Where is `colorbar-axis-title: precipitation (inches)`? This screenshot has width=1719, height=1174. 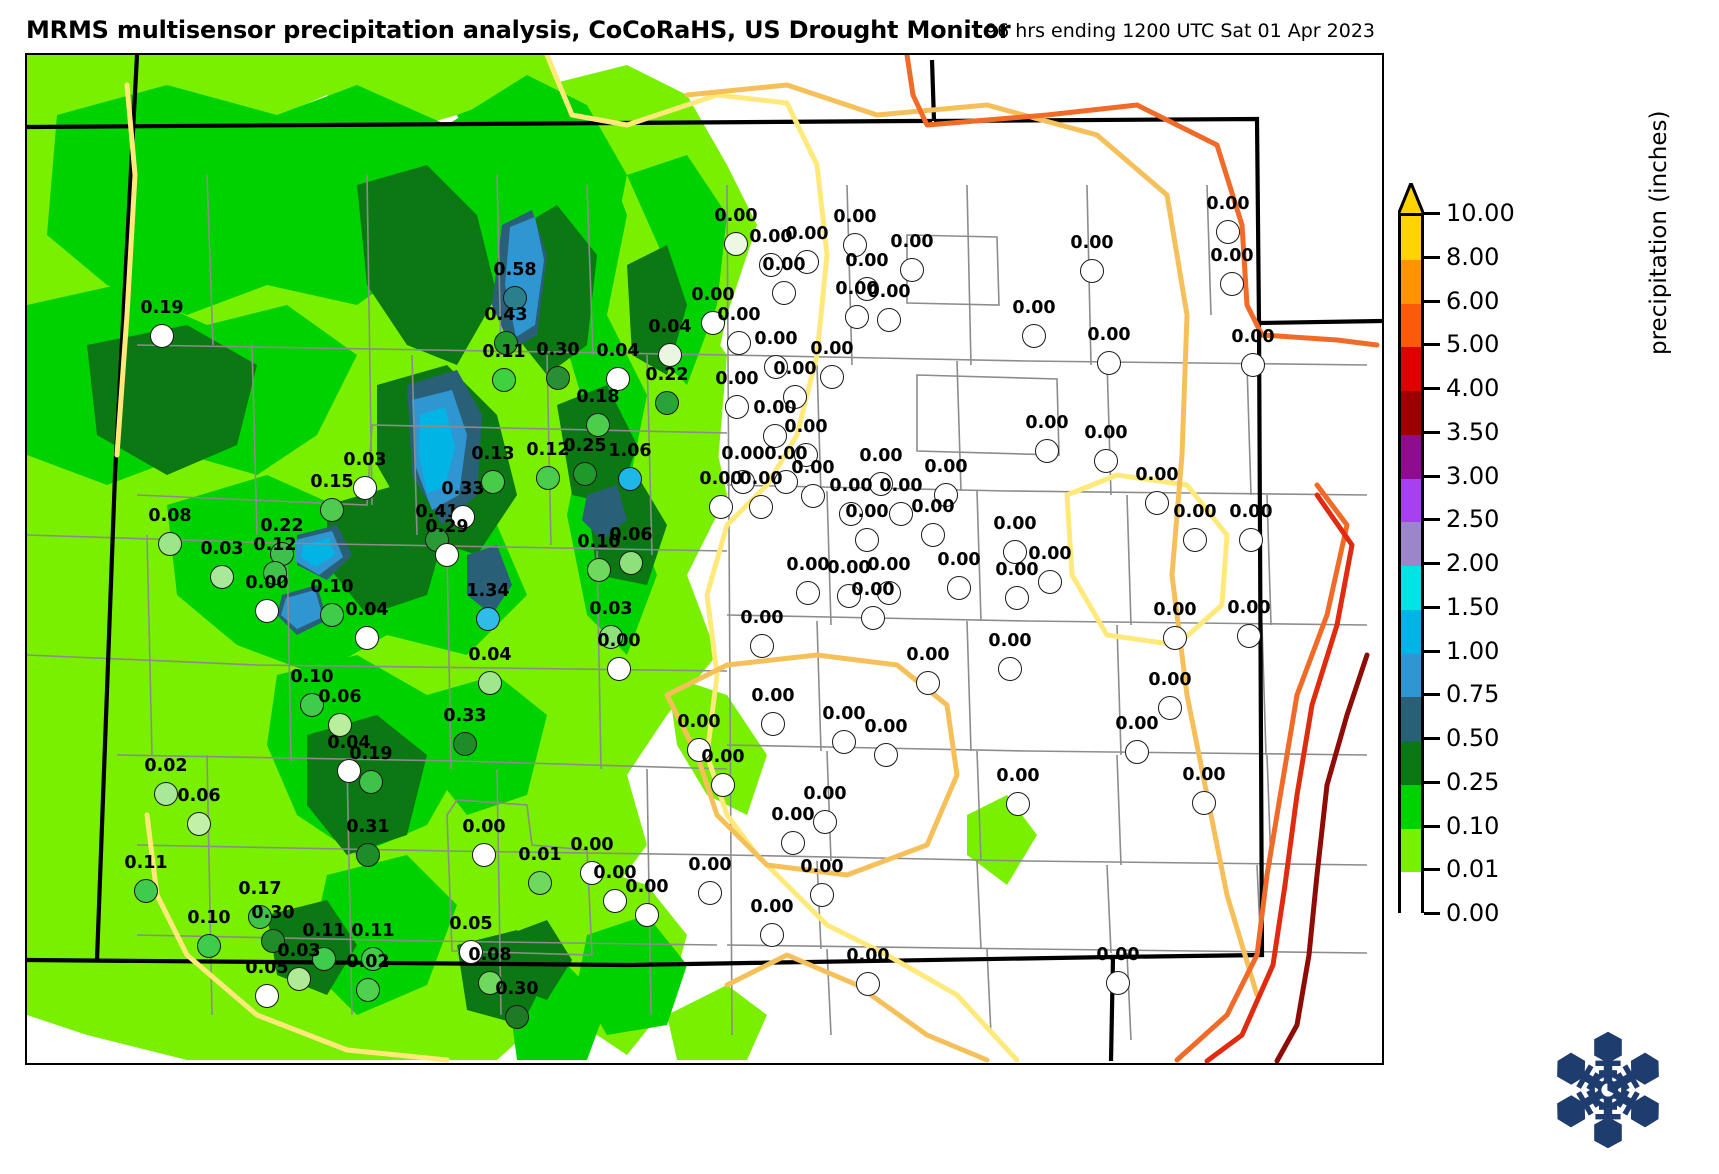
colorbar-axis-title: precipitation (inches) is located at coordinates (1659, 232).